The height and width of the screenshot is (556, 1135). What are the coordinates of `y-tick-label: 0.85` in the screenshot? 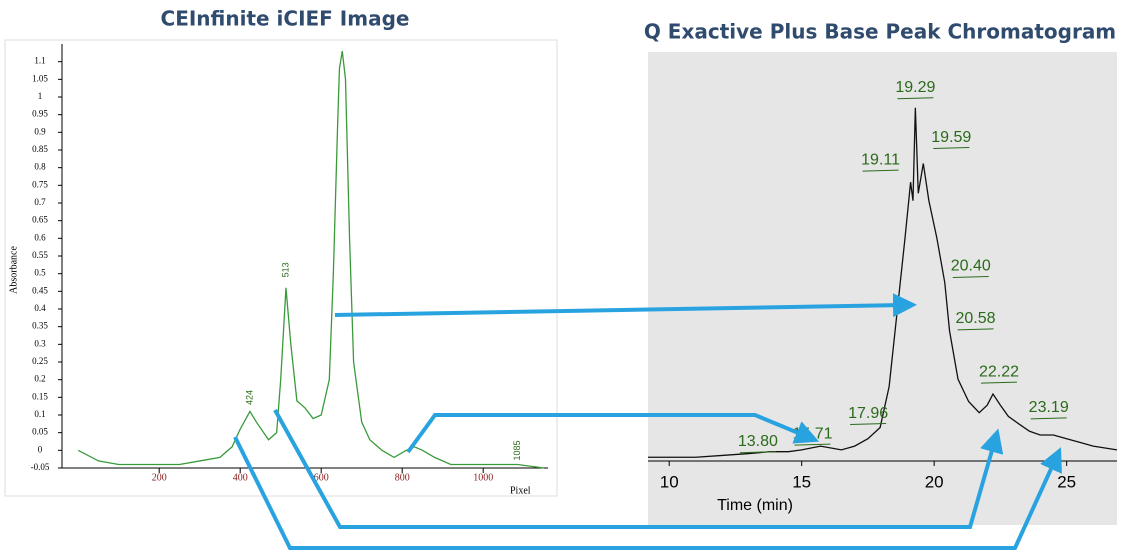 It's located at (40, 149).